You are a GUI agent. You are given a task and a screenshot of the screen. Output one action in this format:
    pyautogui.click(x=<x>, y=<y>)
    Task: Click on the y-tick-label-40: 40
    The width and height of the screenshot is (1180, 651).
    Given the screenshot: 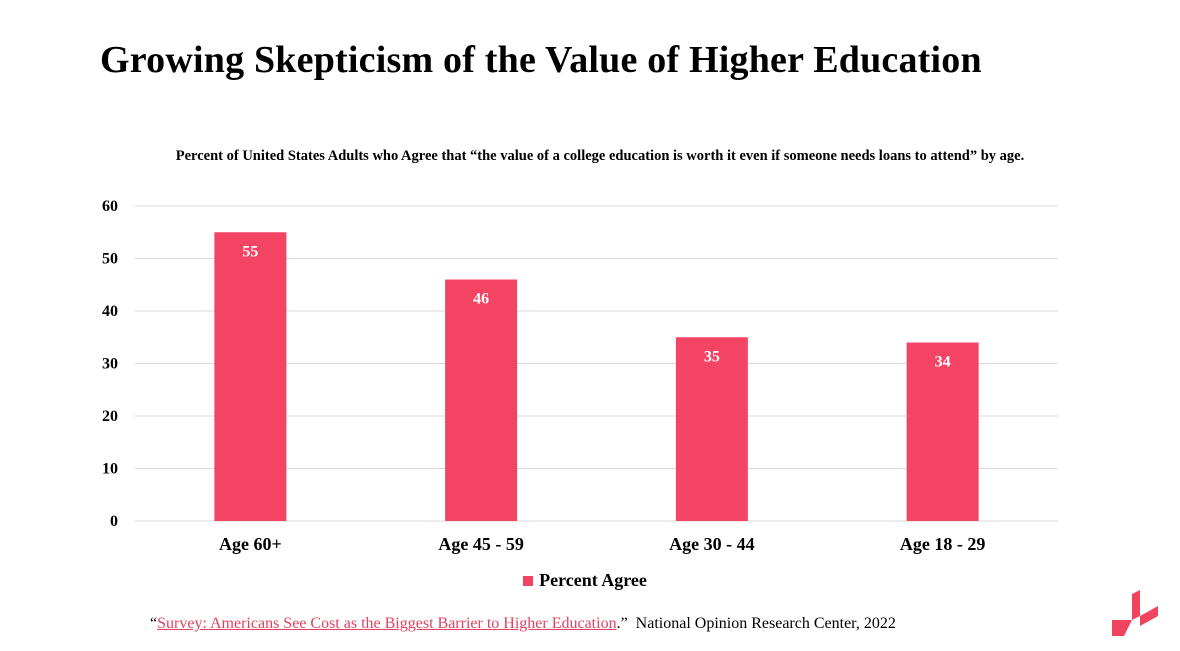 What is the action you would take?
    pyautogui.click(x=110, y=311)
    